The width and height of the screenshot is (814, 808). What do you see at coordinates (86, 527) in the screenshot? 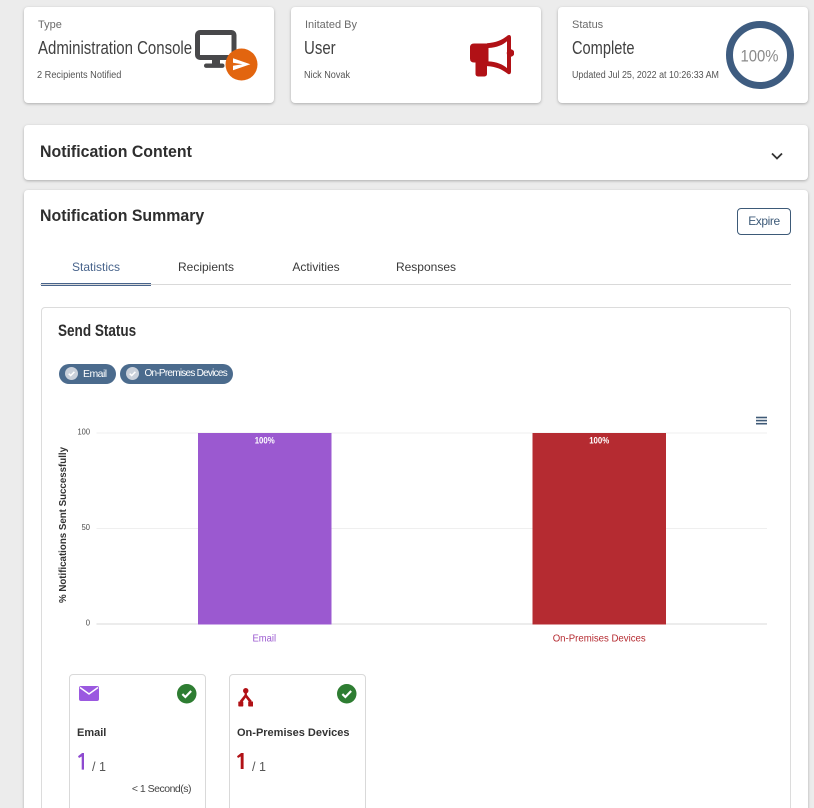
I see `svg-text: 50` at bounding box center [86, 527].